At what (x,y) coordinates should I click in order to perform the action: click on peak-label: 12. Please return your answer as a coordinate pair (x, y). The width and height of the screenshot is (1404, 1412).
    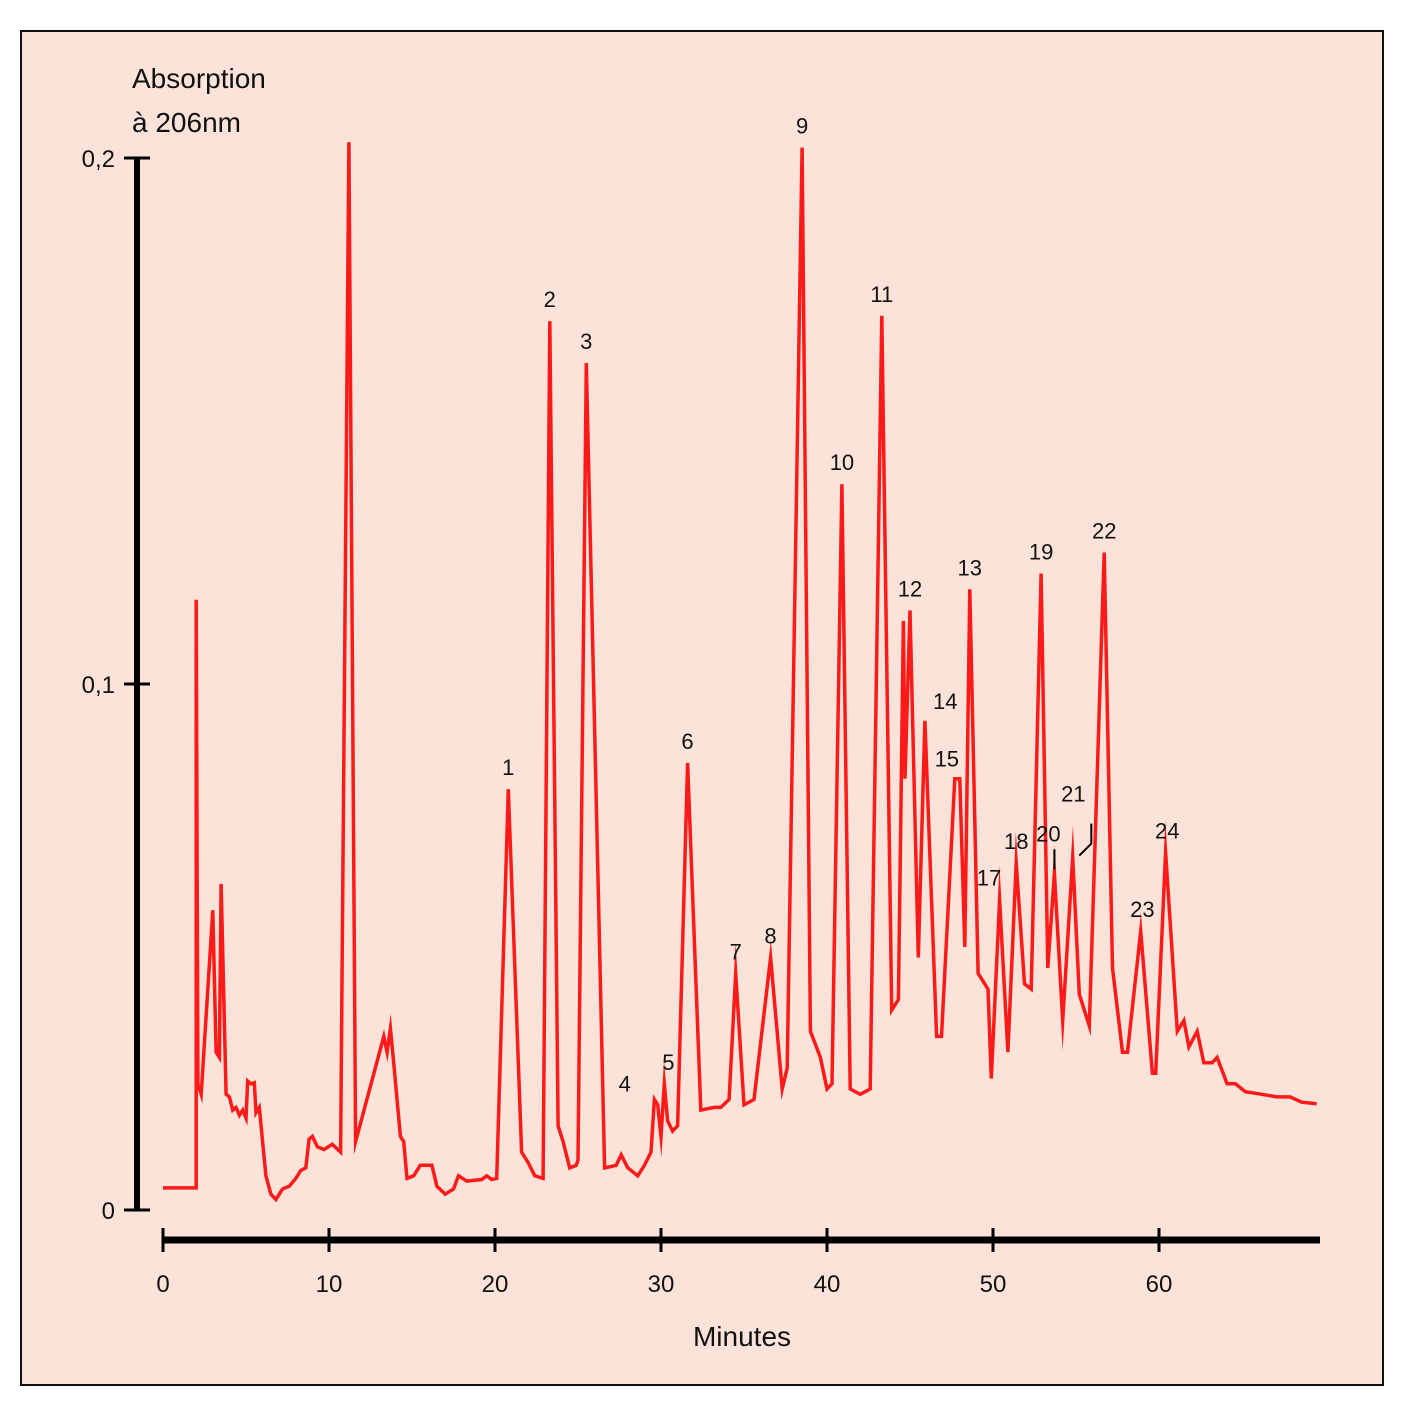
    Looking at the image, I should click on (910, 588).